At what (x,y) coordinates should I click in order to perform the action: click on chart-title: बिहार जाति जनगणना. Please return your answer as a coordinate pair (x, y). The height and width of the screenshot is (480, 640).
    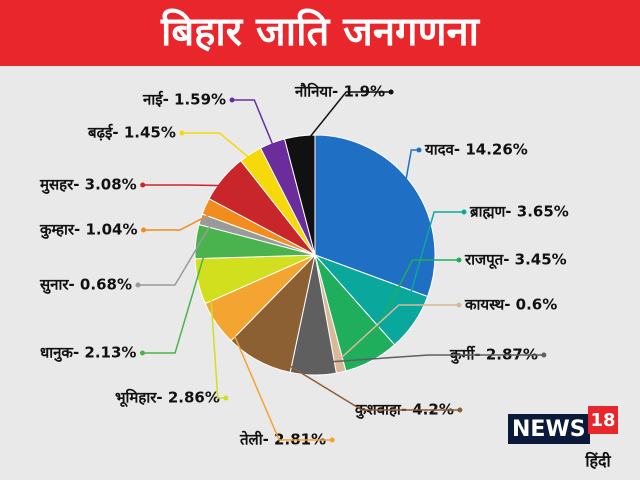
    Looking at the image, I should click on (320, 31).